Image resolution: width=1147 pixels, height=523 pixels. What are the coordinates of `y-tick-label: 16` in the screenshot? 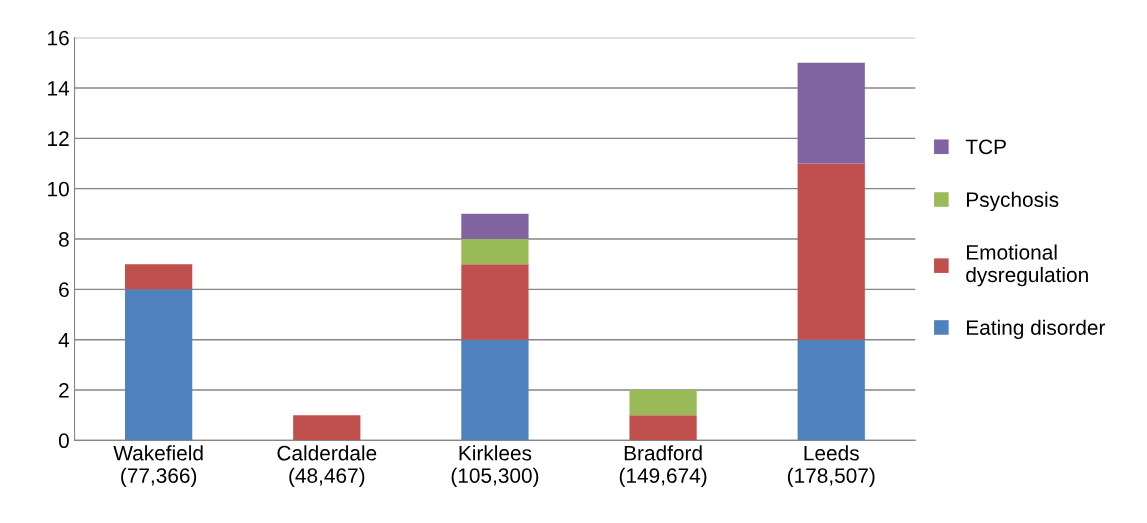 It's located at (58, 38).